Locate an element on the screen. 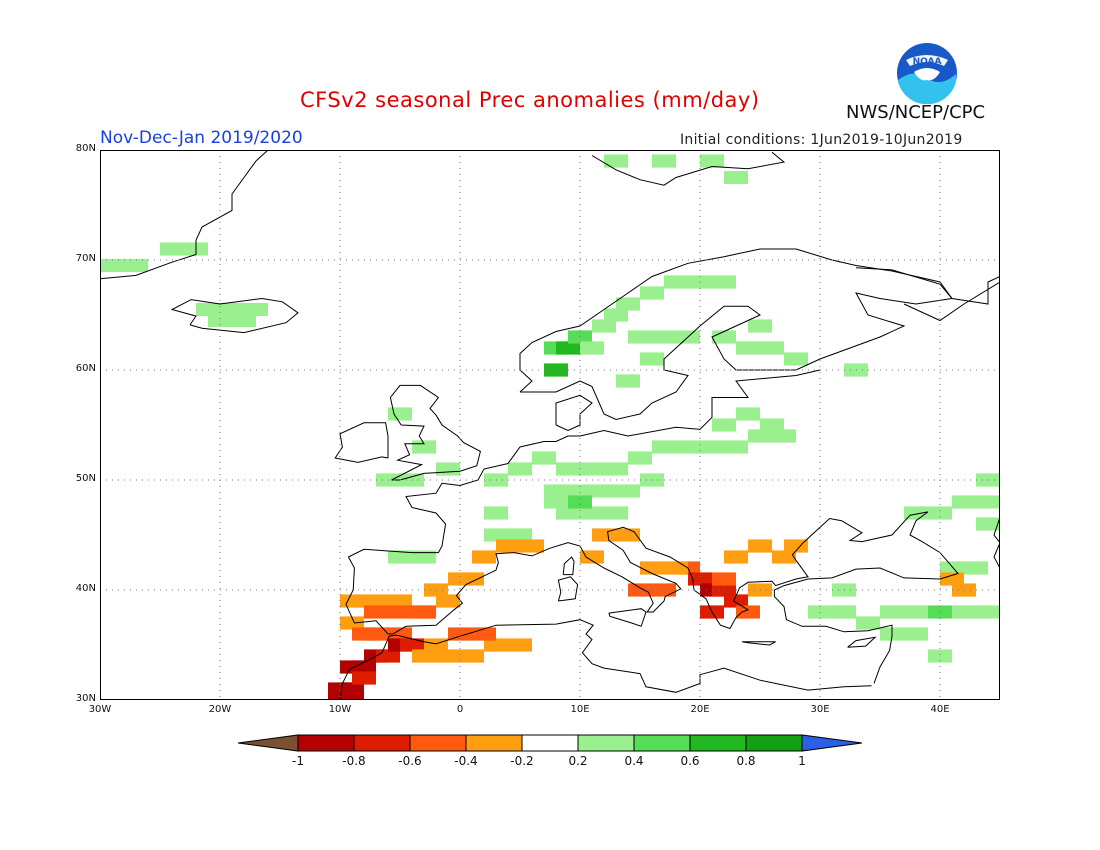 The height and width of the screenshot is (850, 1100). season-label: Nov-Dec-Jan 2019/2020 is located at coordinates (201, 138).